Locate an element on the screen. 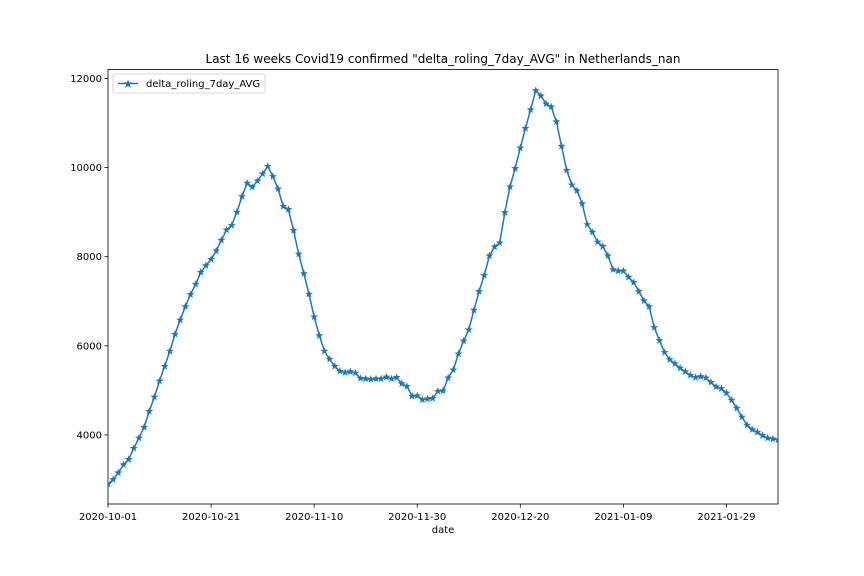 This screenshot has height=576, width=864. y-tick-label: 6000 is located at coordinates (89, 346).